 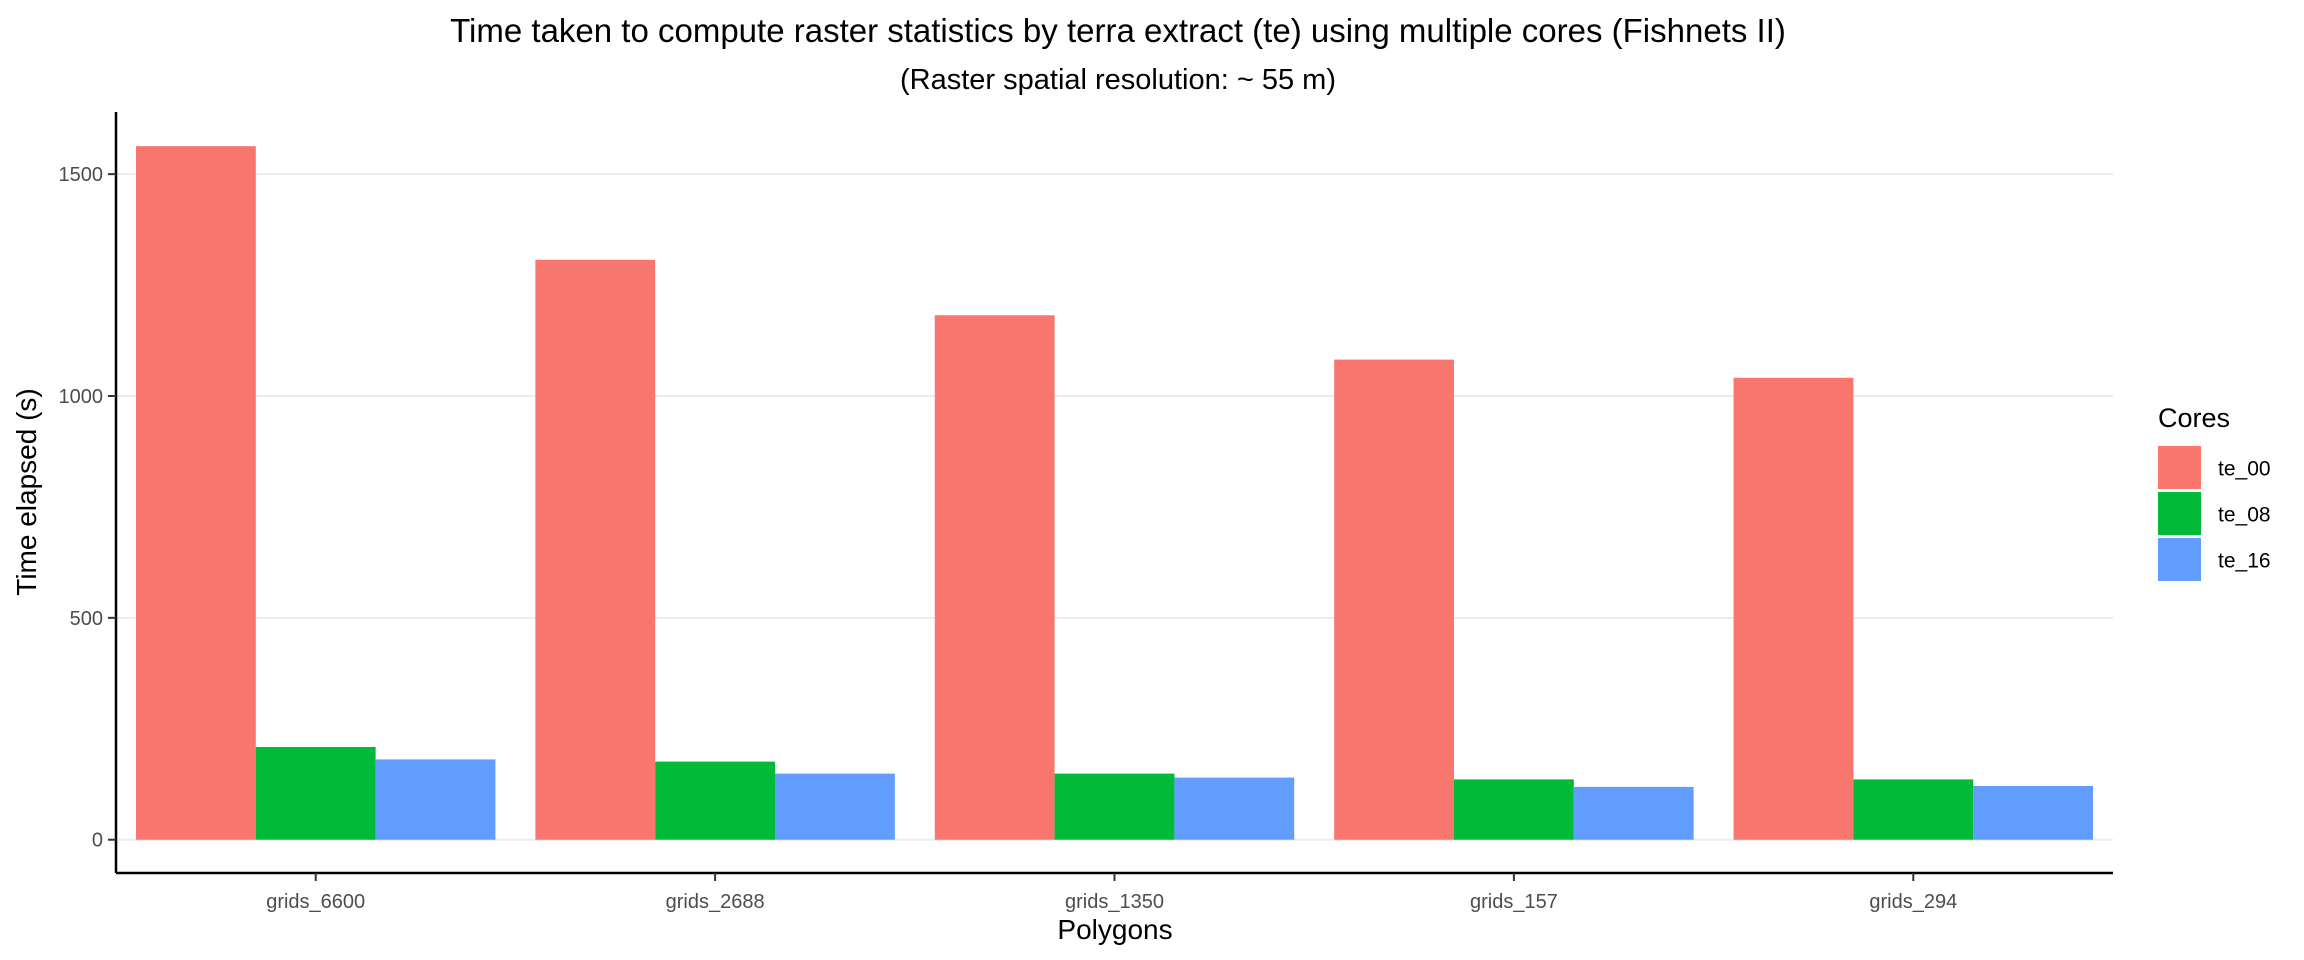 What do you see at coordinates (81, 397) in the screenshot?
I see `y-tick-label: 1000` at bounding box center [81, 397].